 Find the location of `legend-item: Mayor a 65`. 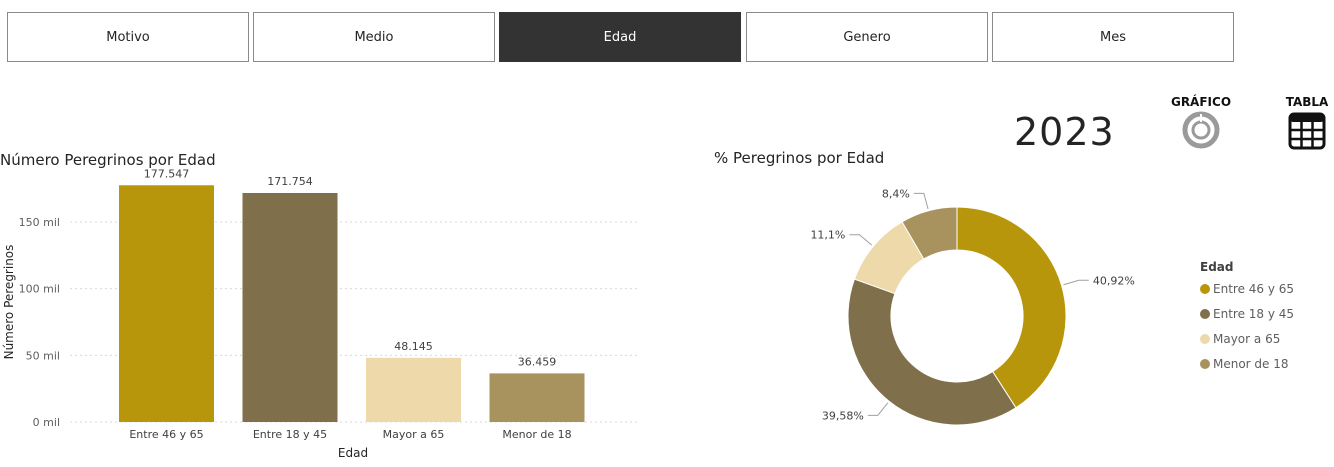

legend-item: Mayor a 65 is located at coordinates (1246, 339).